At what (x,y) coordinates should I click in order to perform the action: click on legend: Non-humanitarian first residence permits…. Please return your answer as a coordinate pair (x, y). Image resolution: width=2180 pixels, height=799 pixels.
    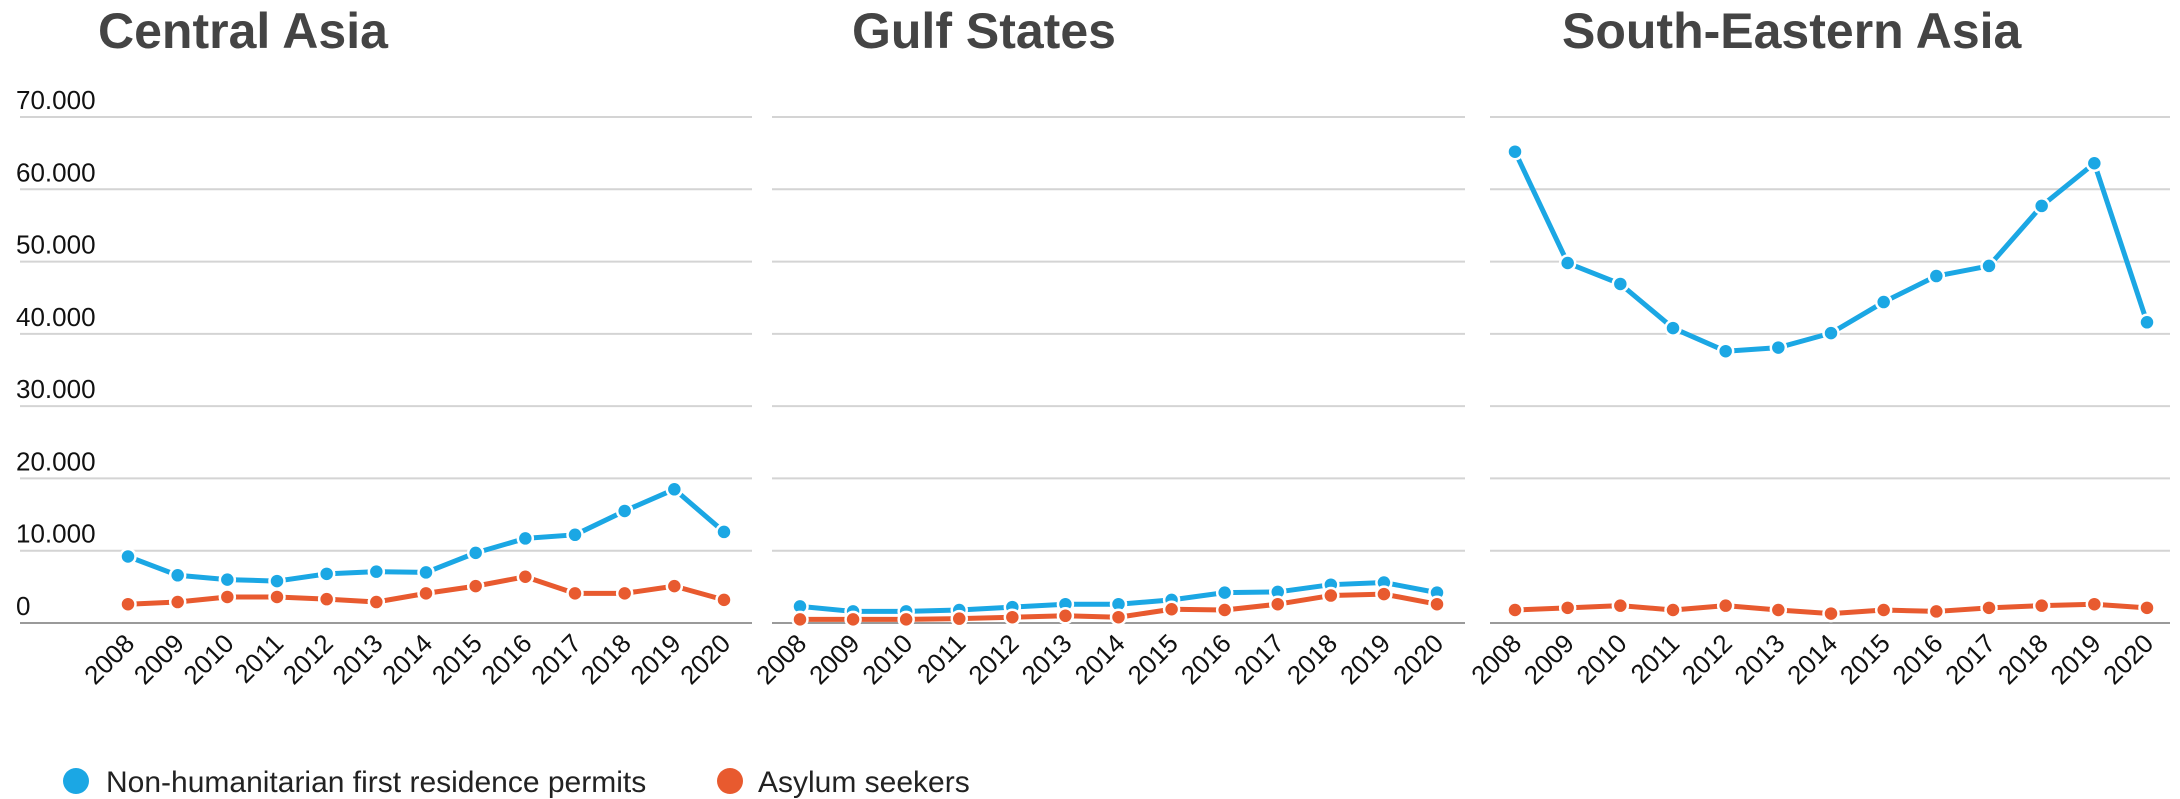
    Looking at the image, I should click on (516, 782).